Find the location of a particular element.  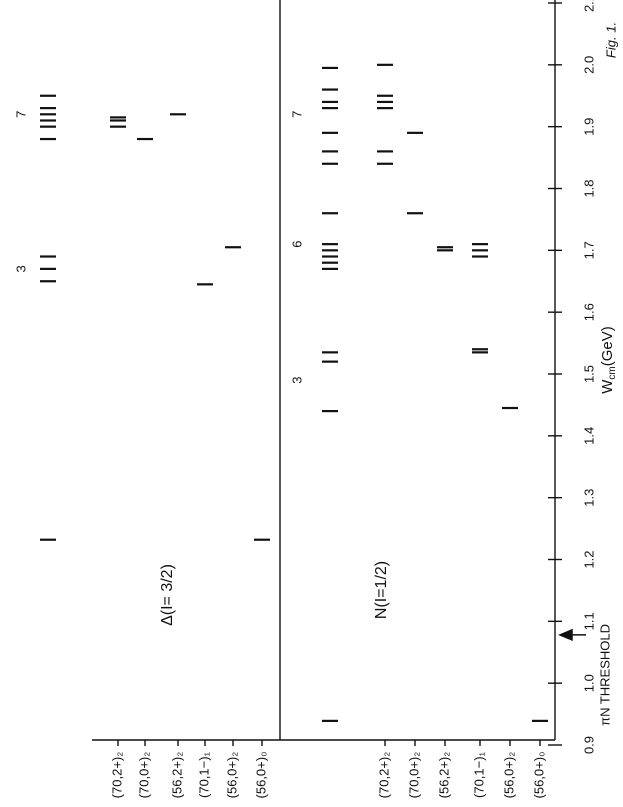

group-label: 6 is located at coordinates (296, 244).